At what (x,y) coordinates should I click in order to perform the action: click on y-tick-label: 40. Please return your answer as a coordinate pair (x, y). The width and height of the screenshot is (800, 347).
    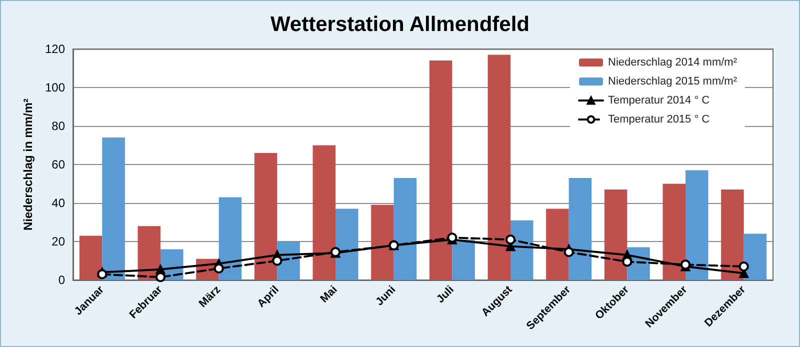
    Looking at the image, I should click on (59, 203).